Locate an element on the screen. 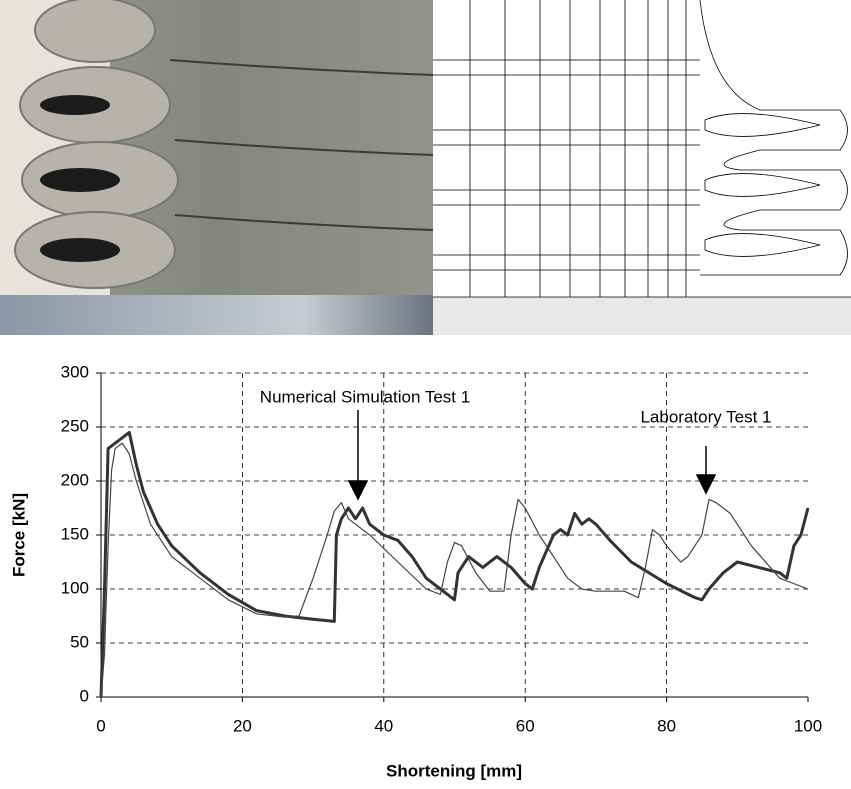  x-tick-label: 40 is located at coordinates (383, 725).